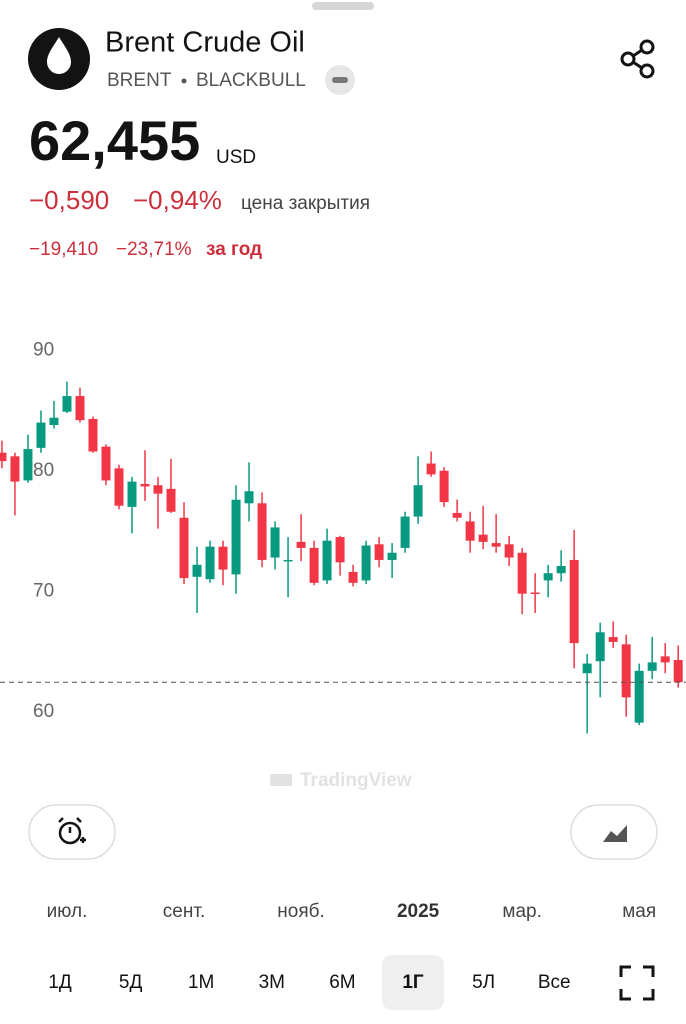 Image resolution: width=686 pixels, height=1024 pixels. What do you see at coordinates (59, 55) in the screenshot?
I see `drop-icon` at bounding box center [59, 55].